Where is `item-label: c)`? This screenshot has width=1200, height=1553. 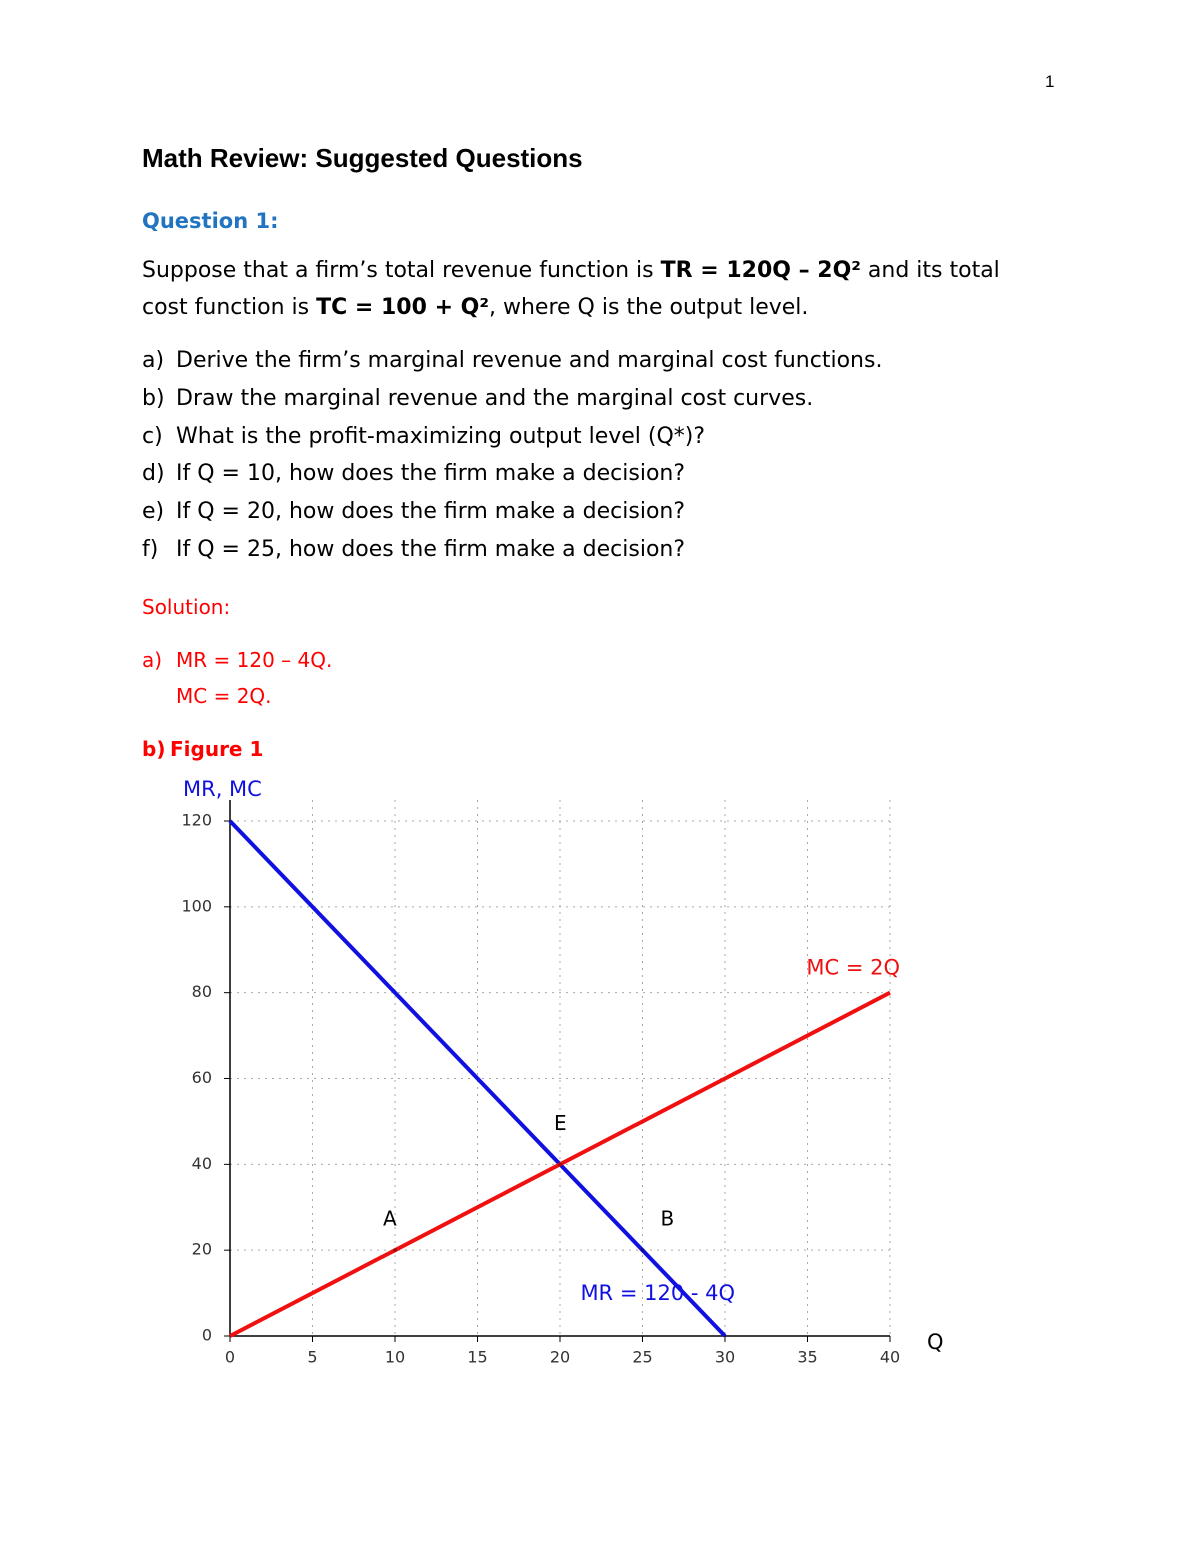 item-label: c) is located at coordinates (152, 436).